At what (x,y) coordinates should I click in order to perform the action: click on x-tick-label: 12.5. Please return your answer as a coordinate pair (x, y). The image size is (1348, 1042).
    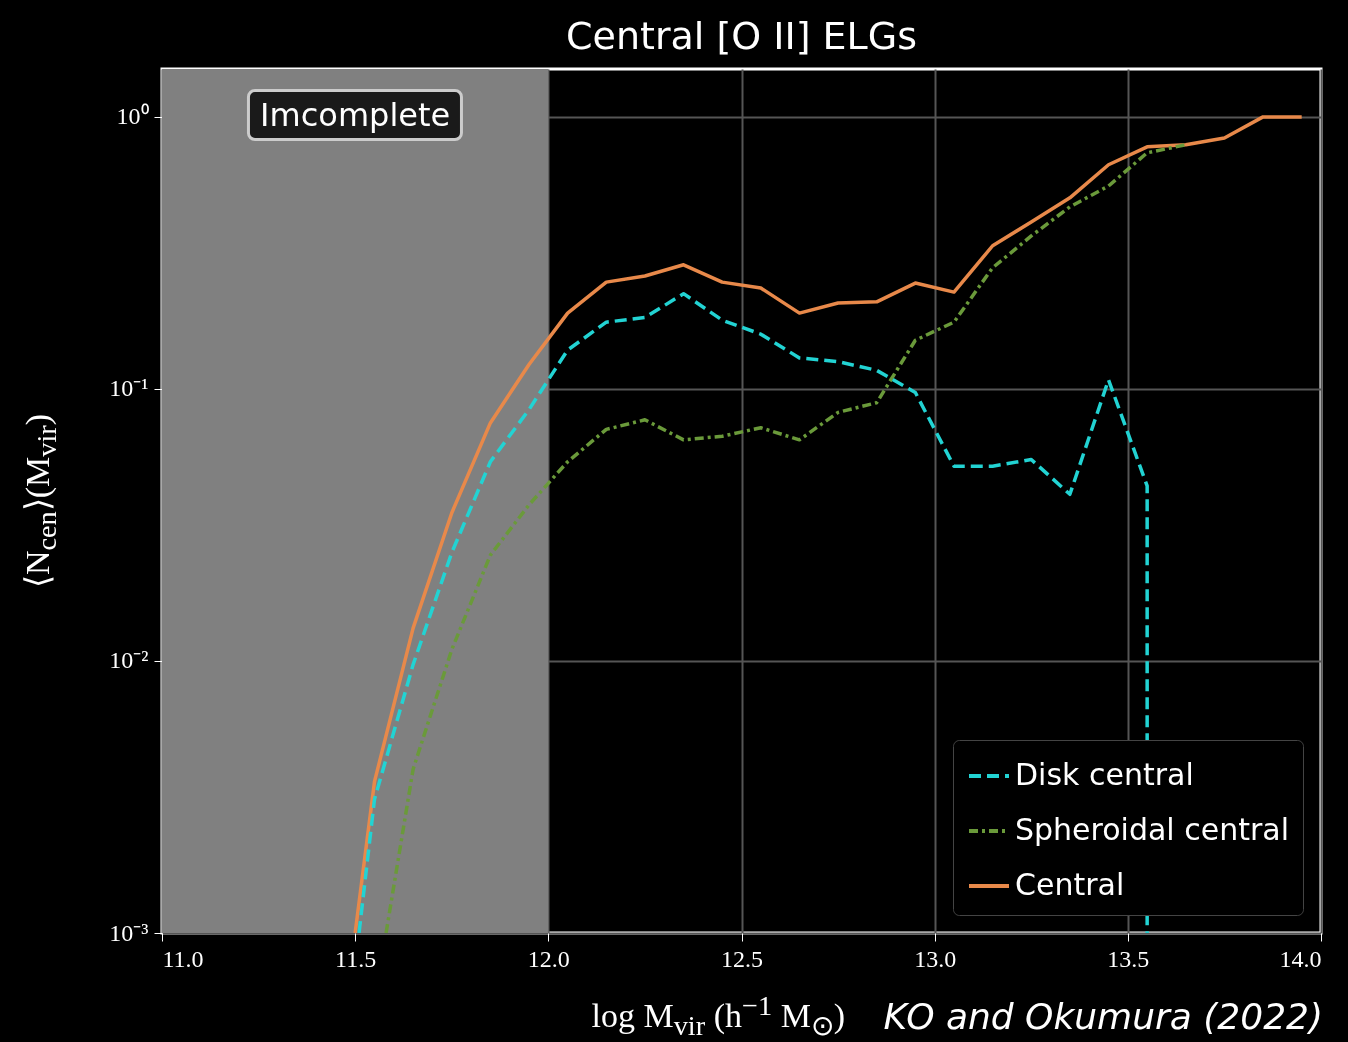
    Looking at the image, I should click on (742, 958).